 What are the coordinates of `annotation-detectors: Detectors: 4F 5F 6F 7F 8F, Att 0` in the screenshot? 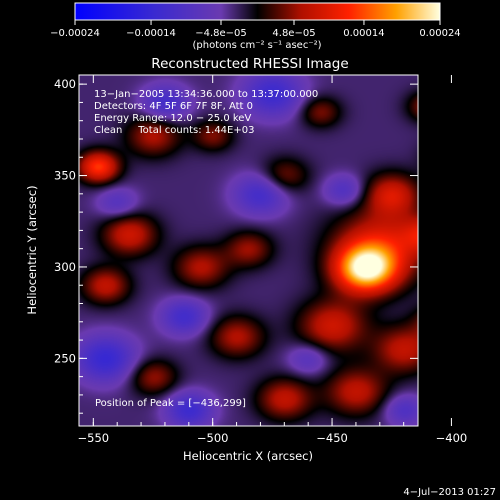 It's located at (173, 106).